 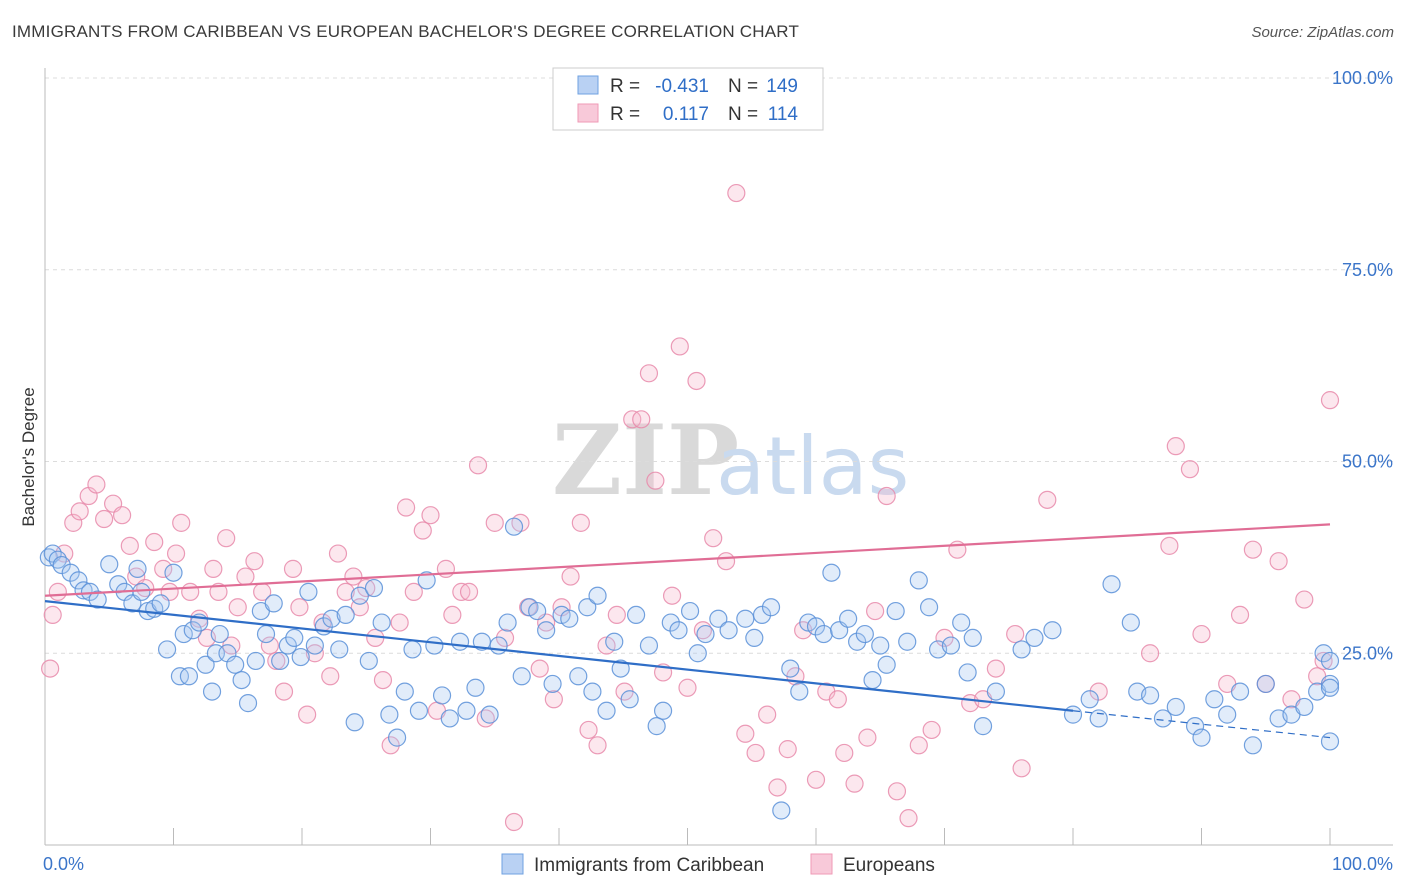 I want to click on legend-n-label-1: N =, so click(x=743, y=86).